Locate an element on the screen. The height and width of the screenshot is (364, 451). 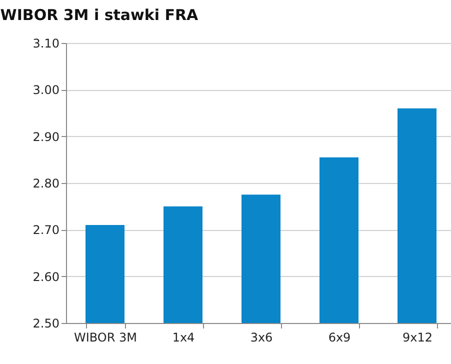
x-tick-label: 9x12 is located at coordinates (417, 337).